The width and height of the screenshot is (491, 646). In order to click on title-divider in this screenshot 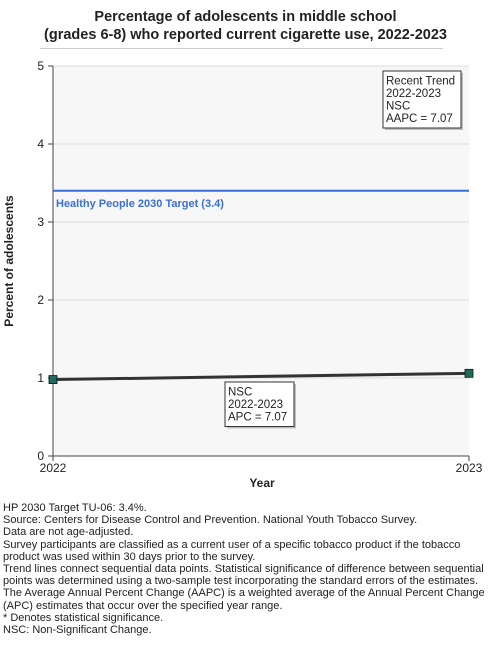, I will do `click(241, 48)`.